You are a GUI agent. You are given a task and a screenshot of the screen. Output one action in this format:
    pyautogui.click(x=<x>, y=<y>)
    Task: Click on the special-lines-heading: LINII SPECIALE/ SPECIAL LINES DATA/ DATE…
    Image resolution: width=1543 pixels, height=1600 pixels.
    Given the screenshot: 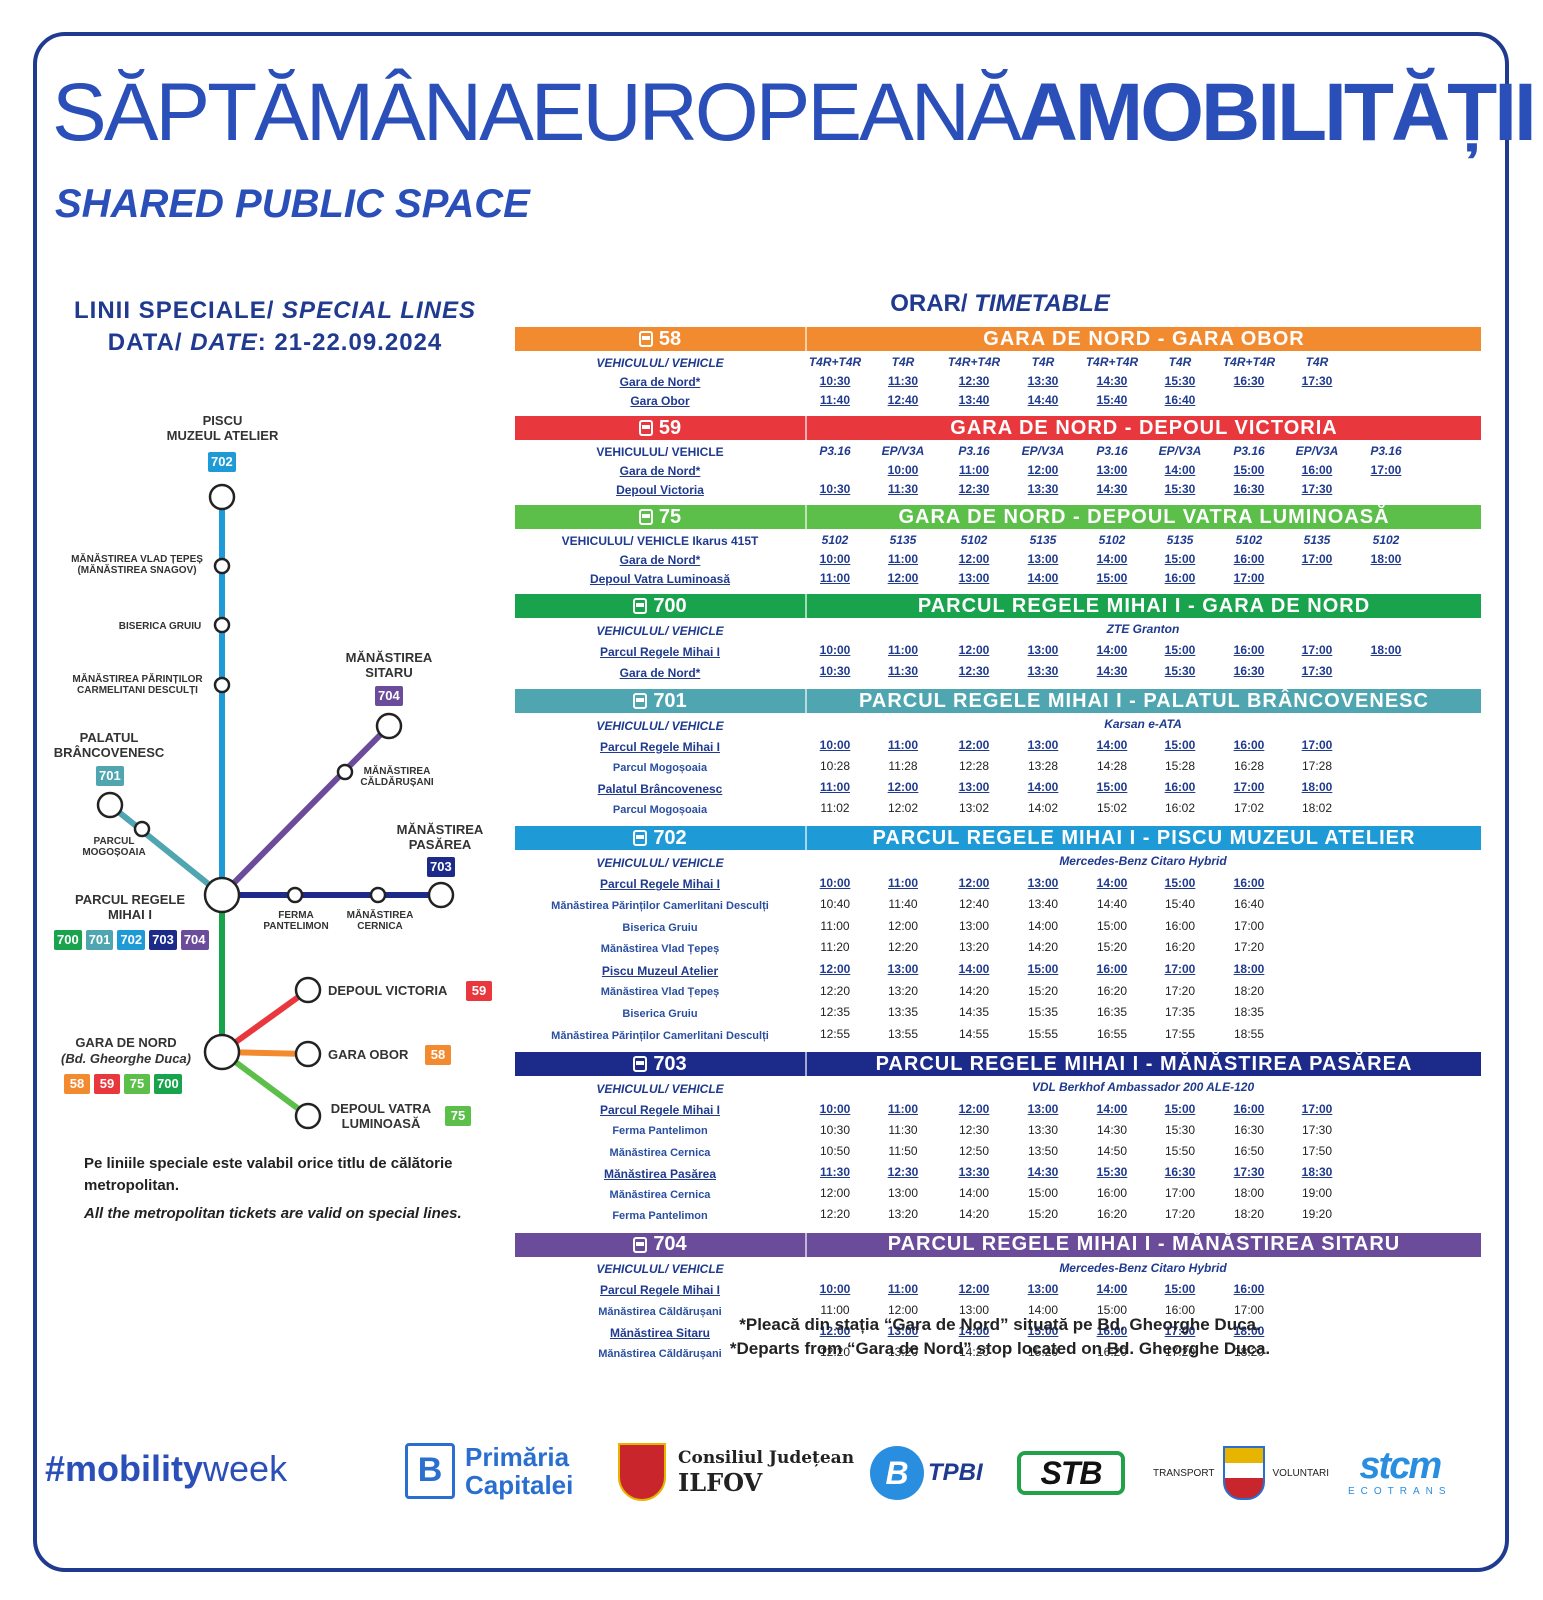 What is the action you would take?
    pyautogui.click(x=275, y=327)
    